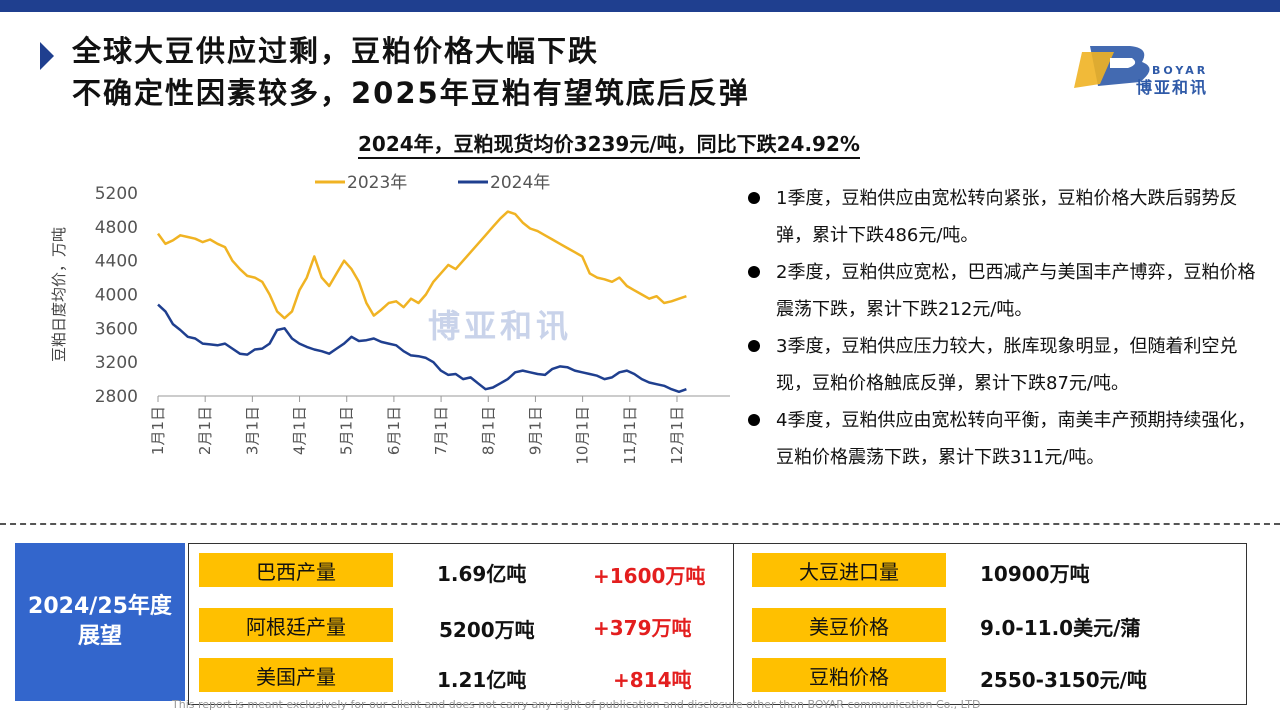 This screenshot has height=720, width=1280. I want to click on x-tick-label: 5月1日, so click(347, 430).